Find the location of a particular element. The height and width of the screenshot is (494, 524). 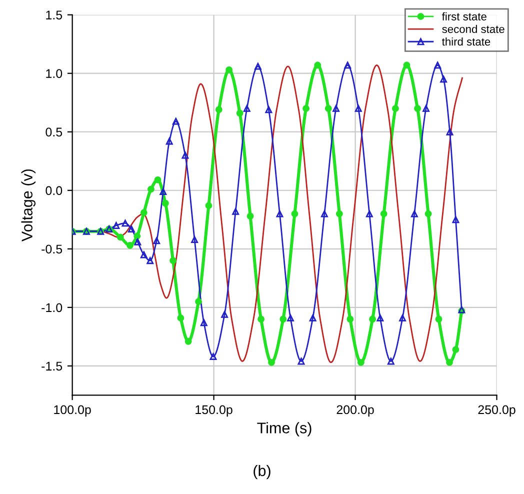

legend-label: first state is located at coordinates (464, 16).